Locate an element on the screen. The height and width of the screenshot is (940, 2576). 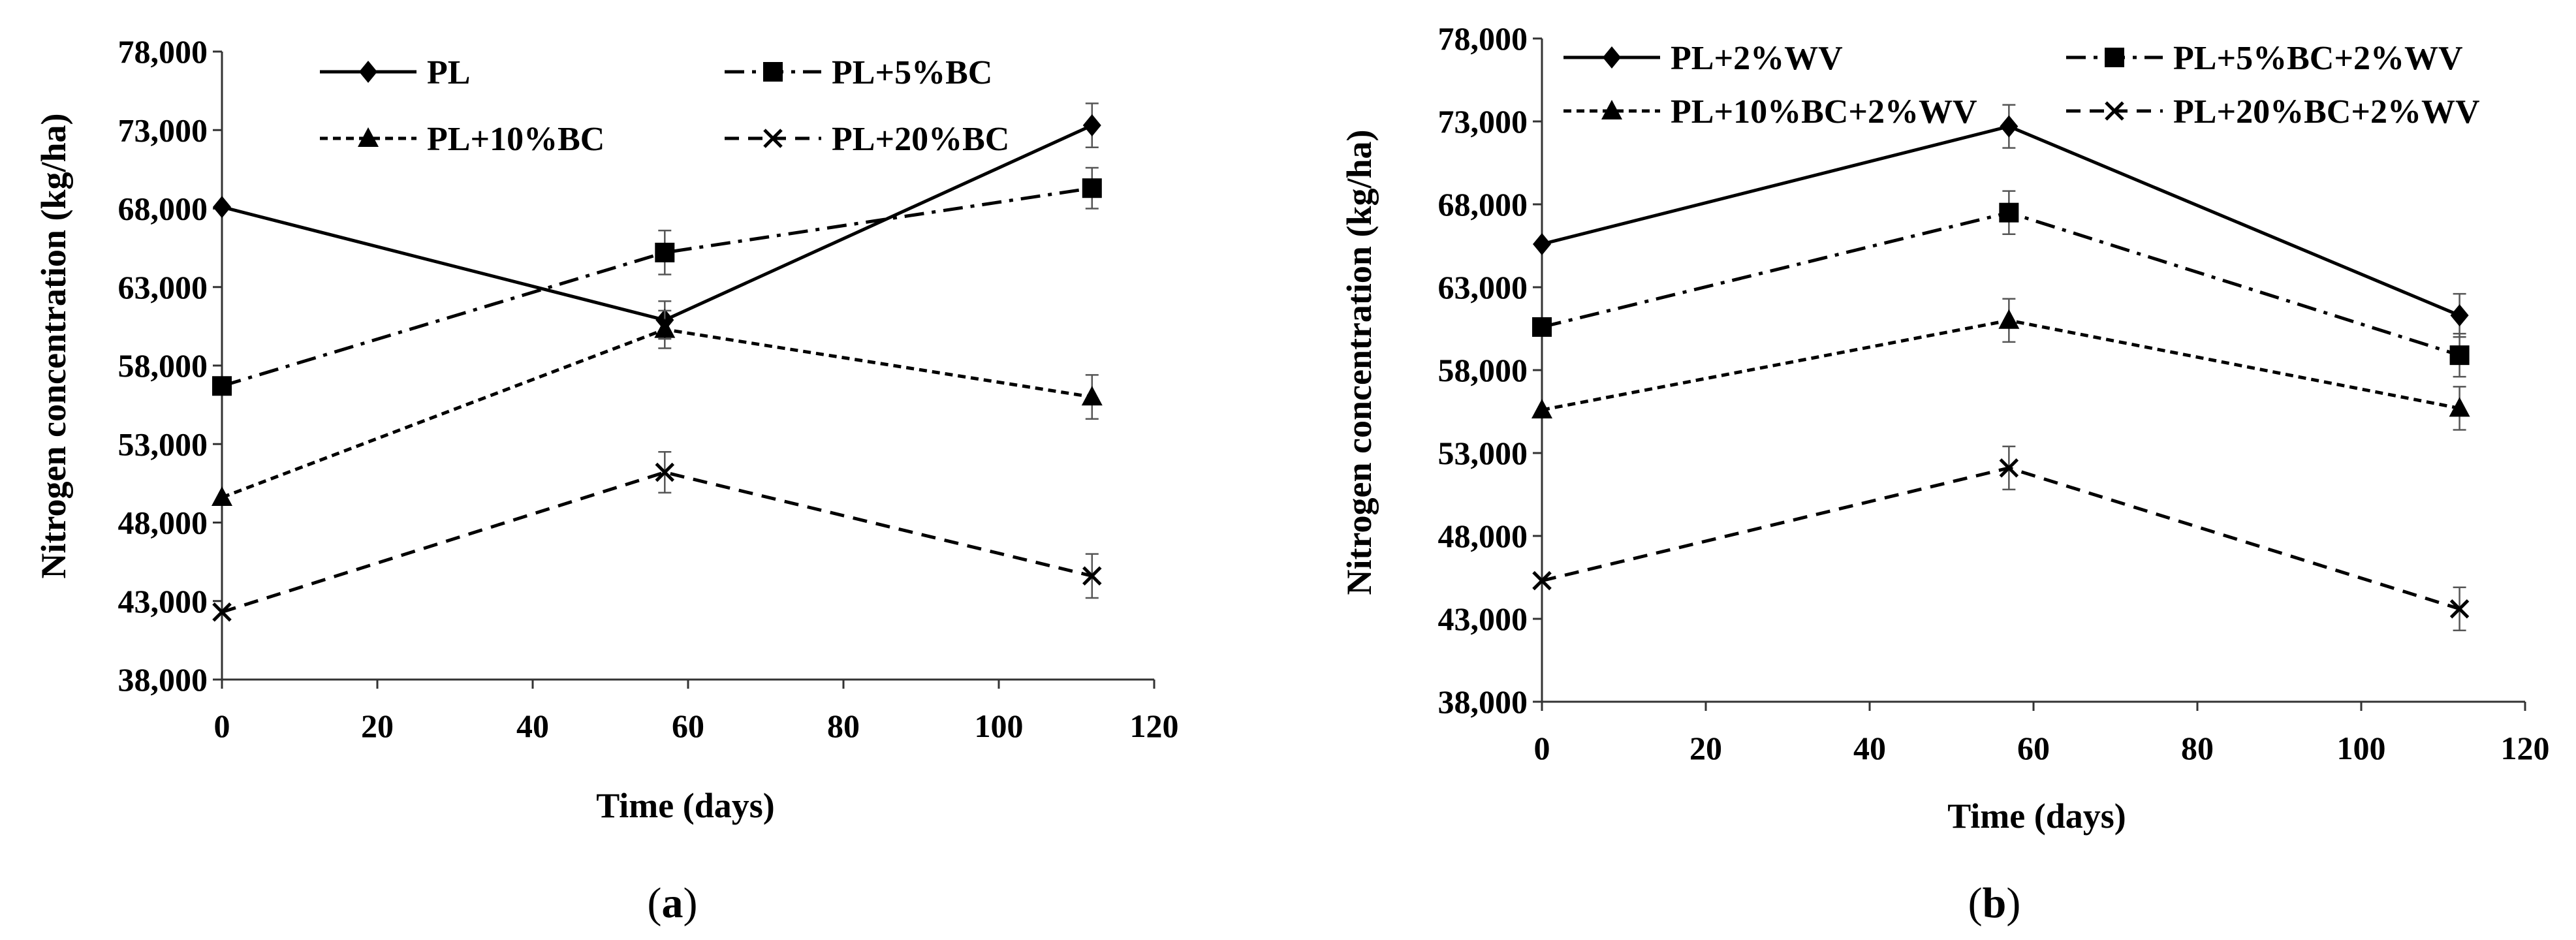
panel-a-x-tick-label: 40 is located at coordinates (532, 726).